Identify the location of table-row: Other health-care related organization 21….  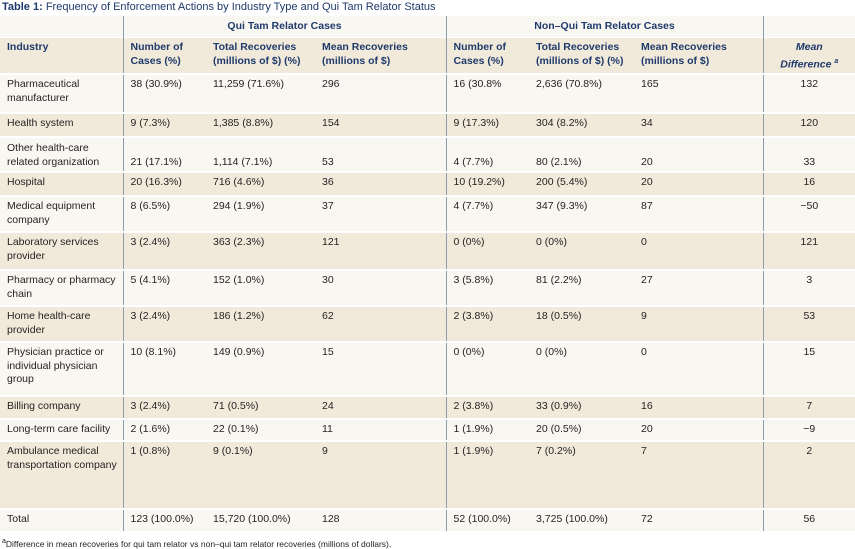
(427, 154).